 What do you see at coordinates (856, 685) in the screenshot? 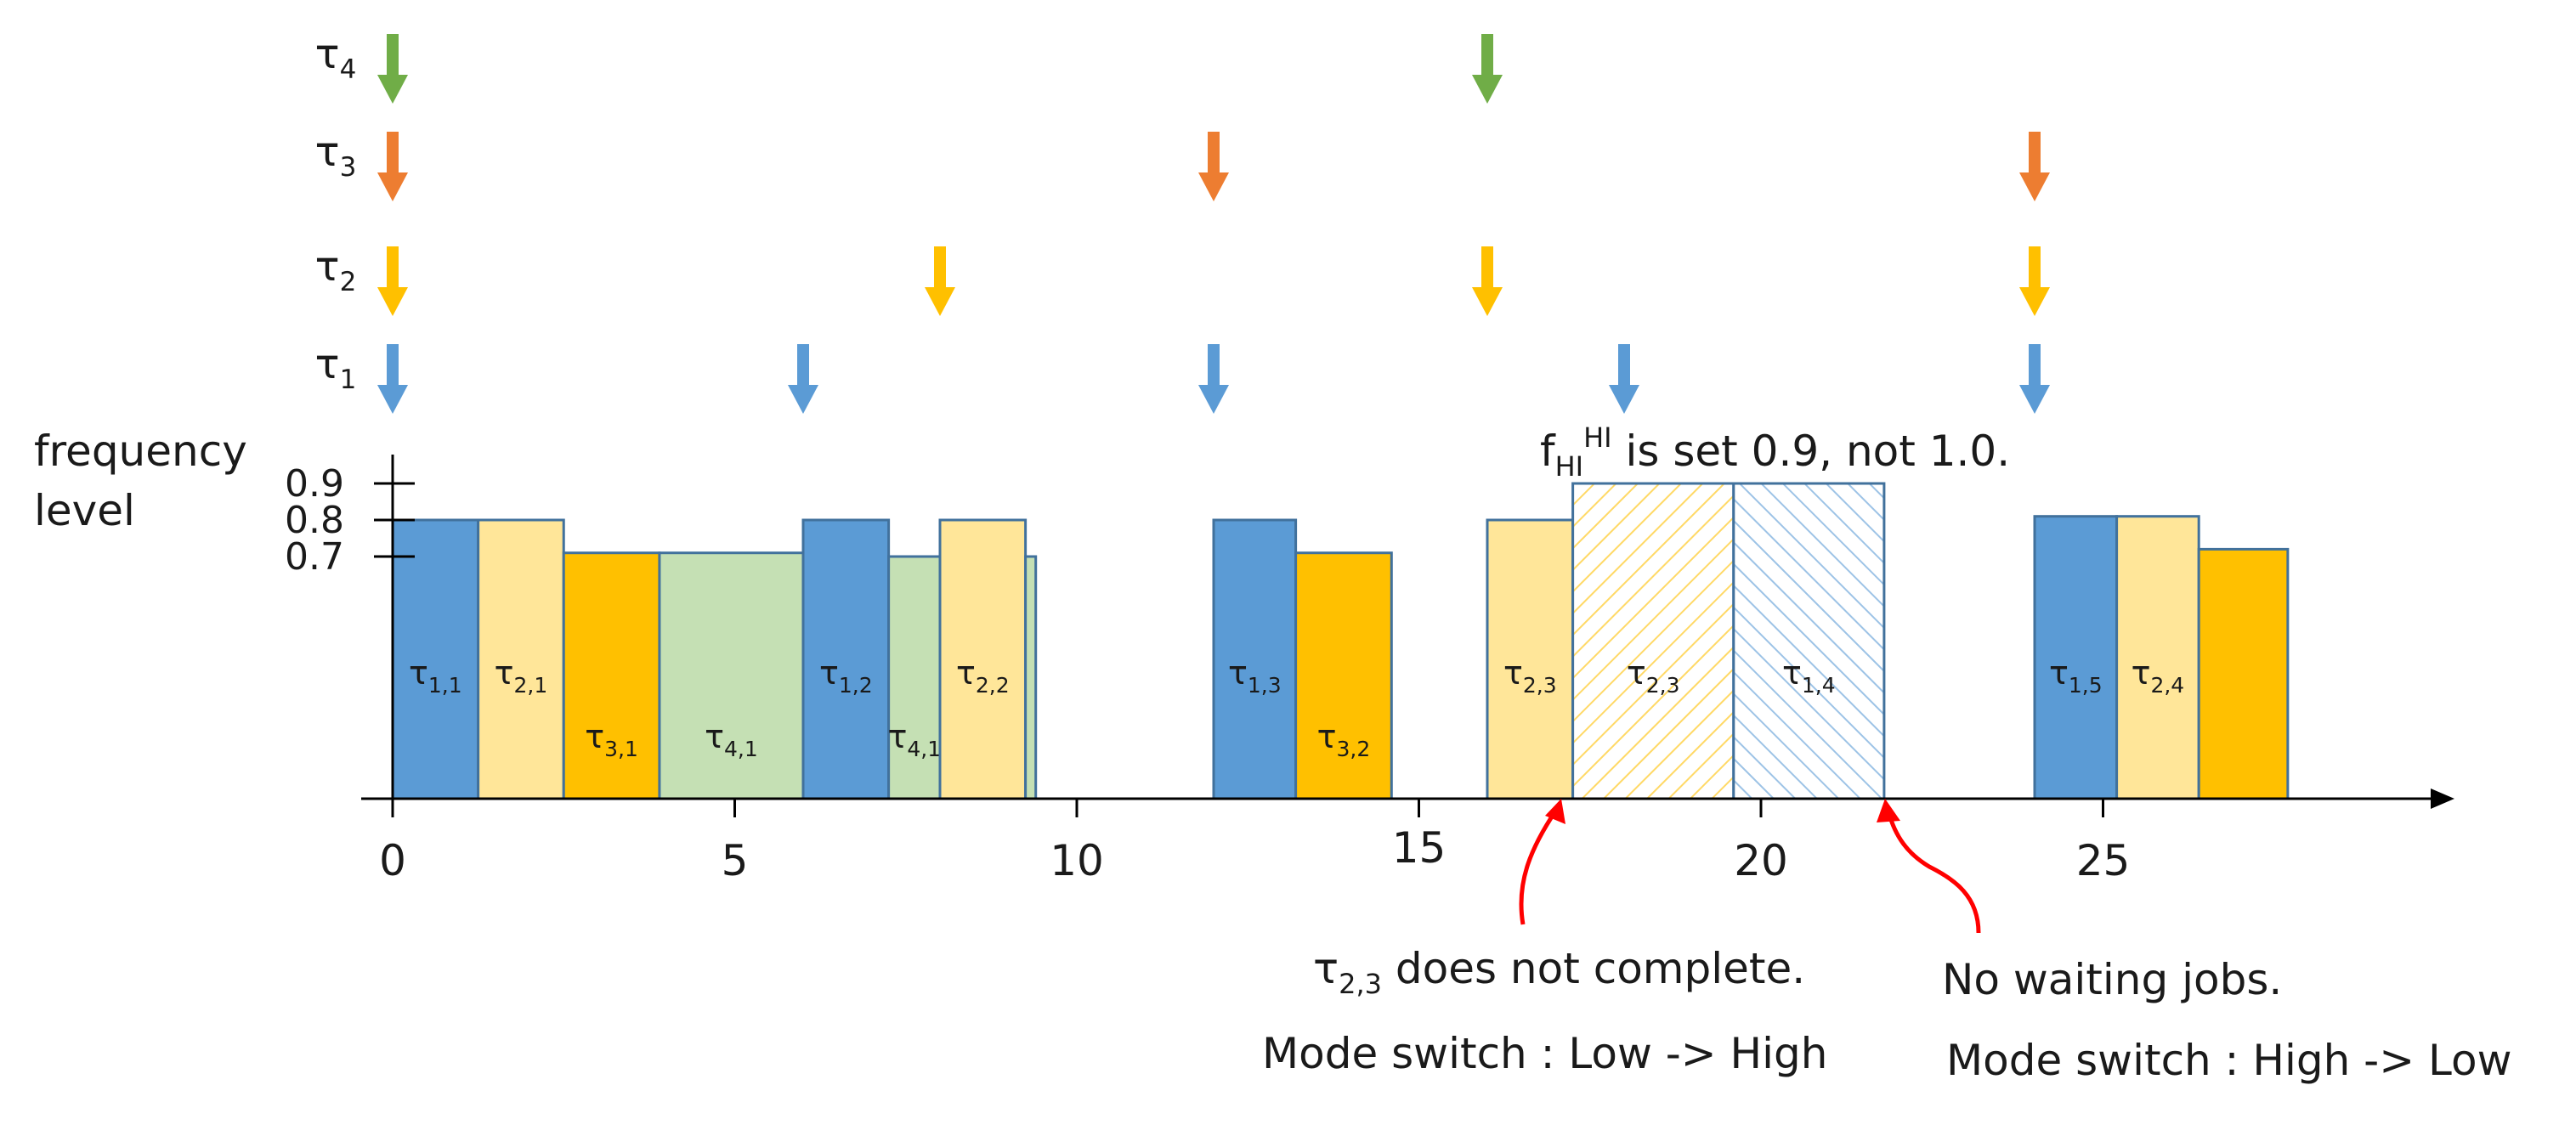
I see `job-label-4-sub: 1,2` at bounding box center [856, 685].